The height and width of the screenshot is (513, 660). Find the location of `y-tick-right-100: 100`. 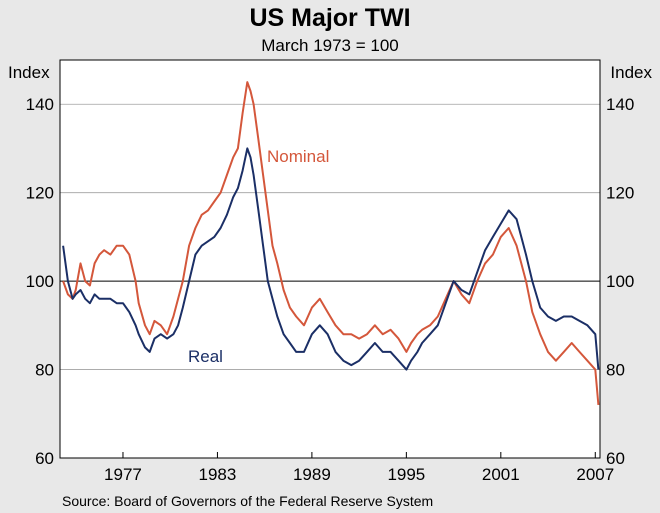

y-tick-right-100: 100 is located at coordinates (620, 281).